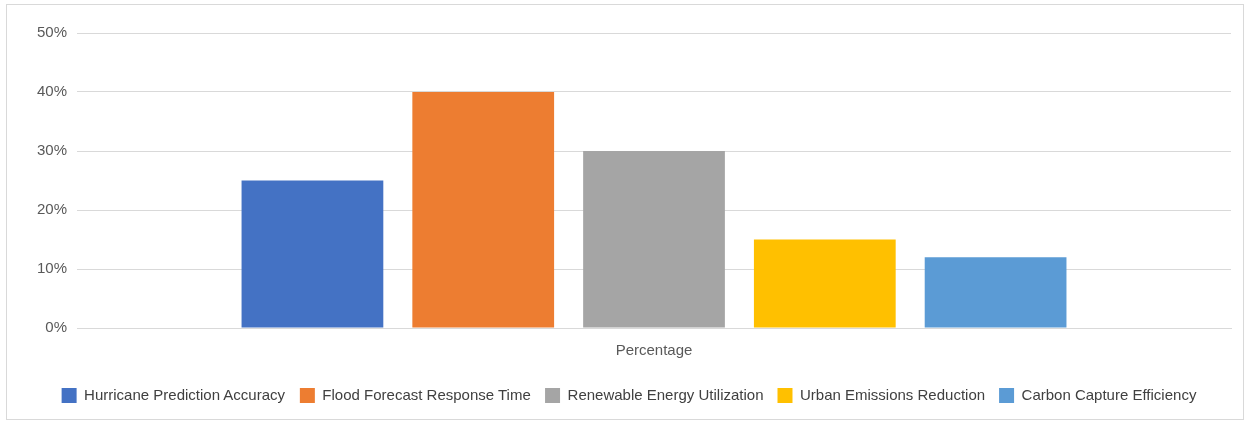  I want to click on legend-label: Flood Forecast Response Time, so click(426, 394).